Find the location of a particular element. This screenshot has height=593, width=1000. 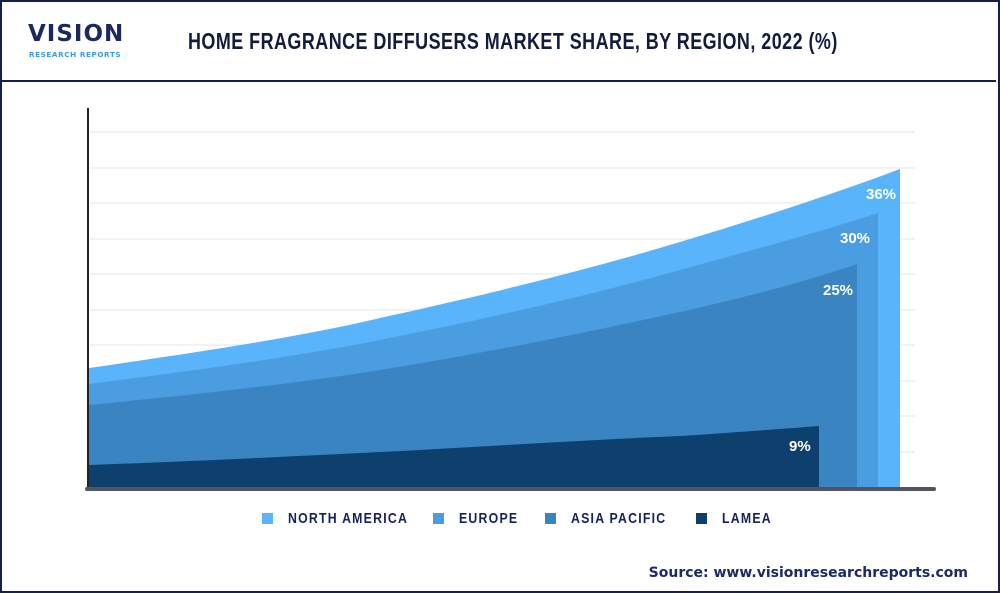

legend-swatch-asia-pacific is located at coordinates (550, 518).